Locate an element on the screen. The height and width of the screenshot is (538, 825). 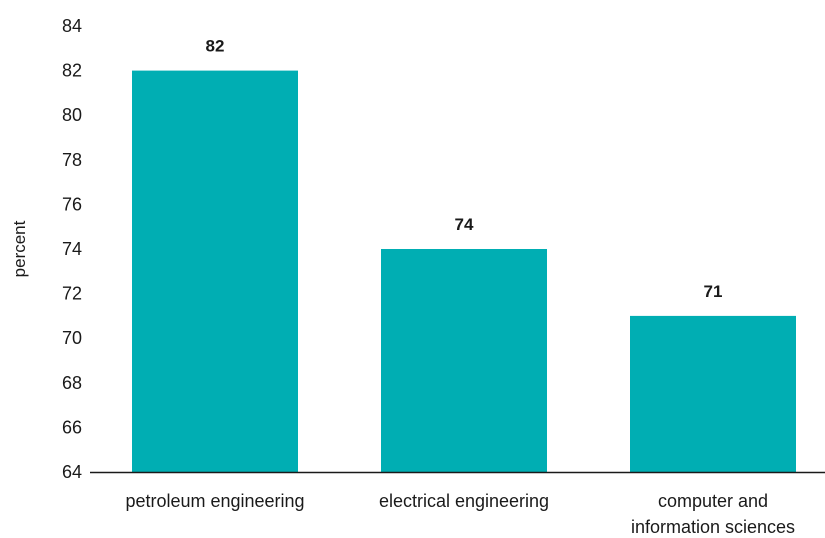
x-category-label: computer and is located at coordinates (713, 501).